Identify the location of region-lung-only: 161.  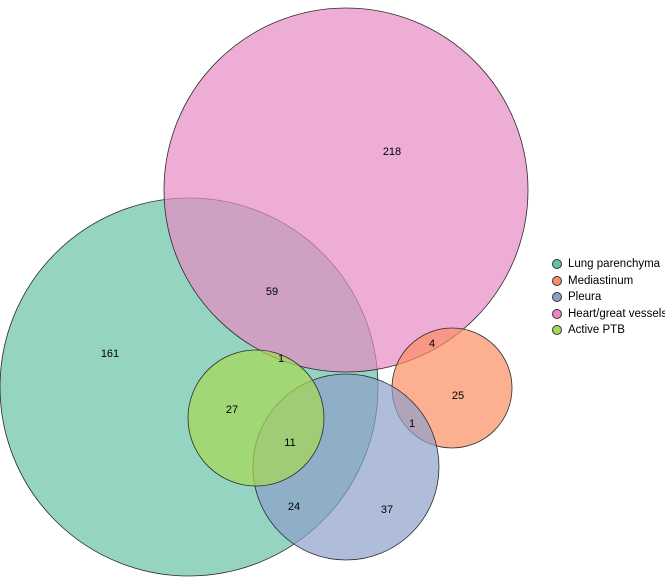
(110, 354).